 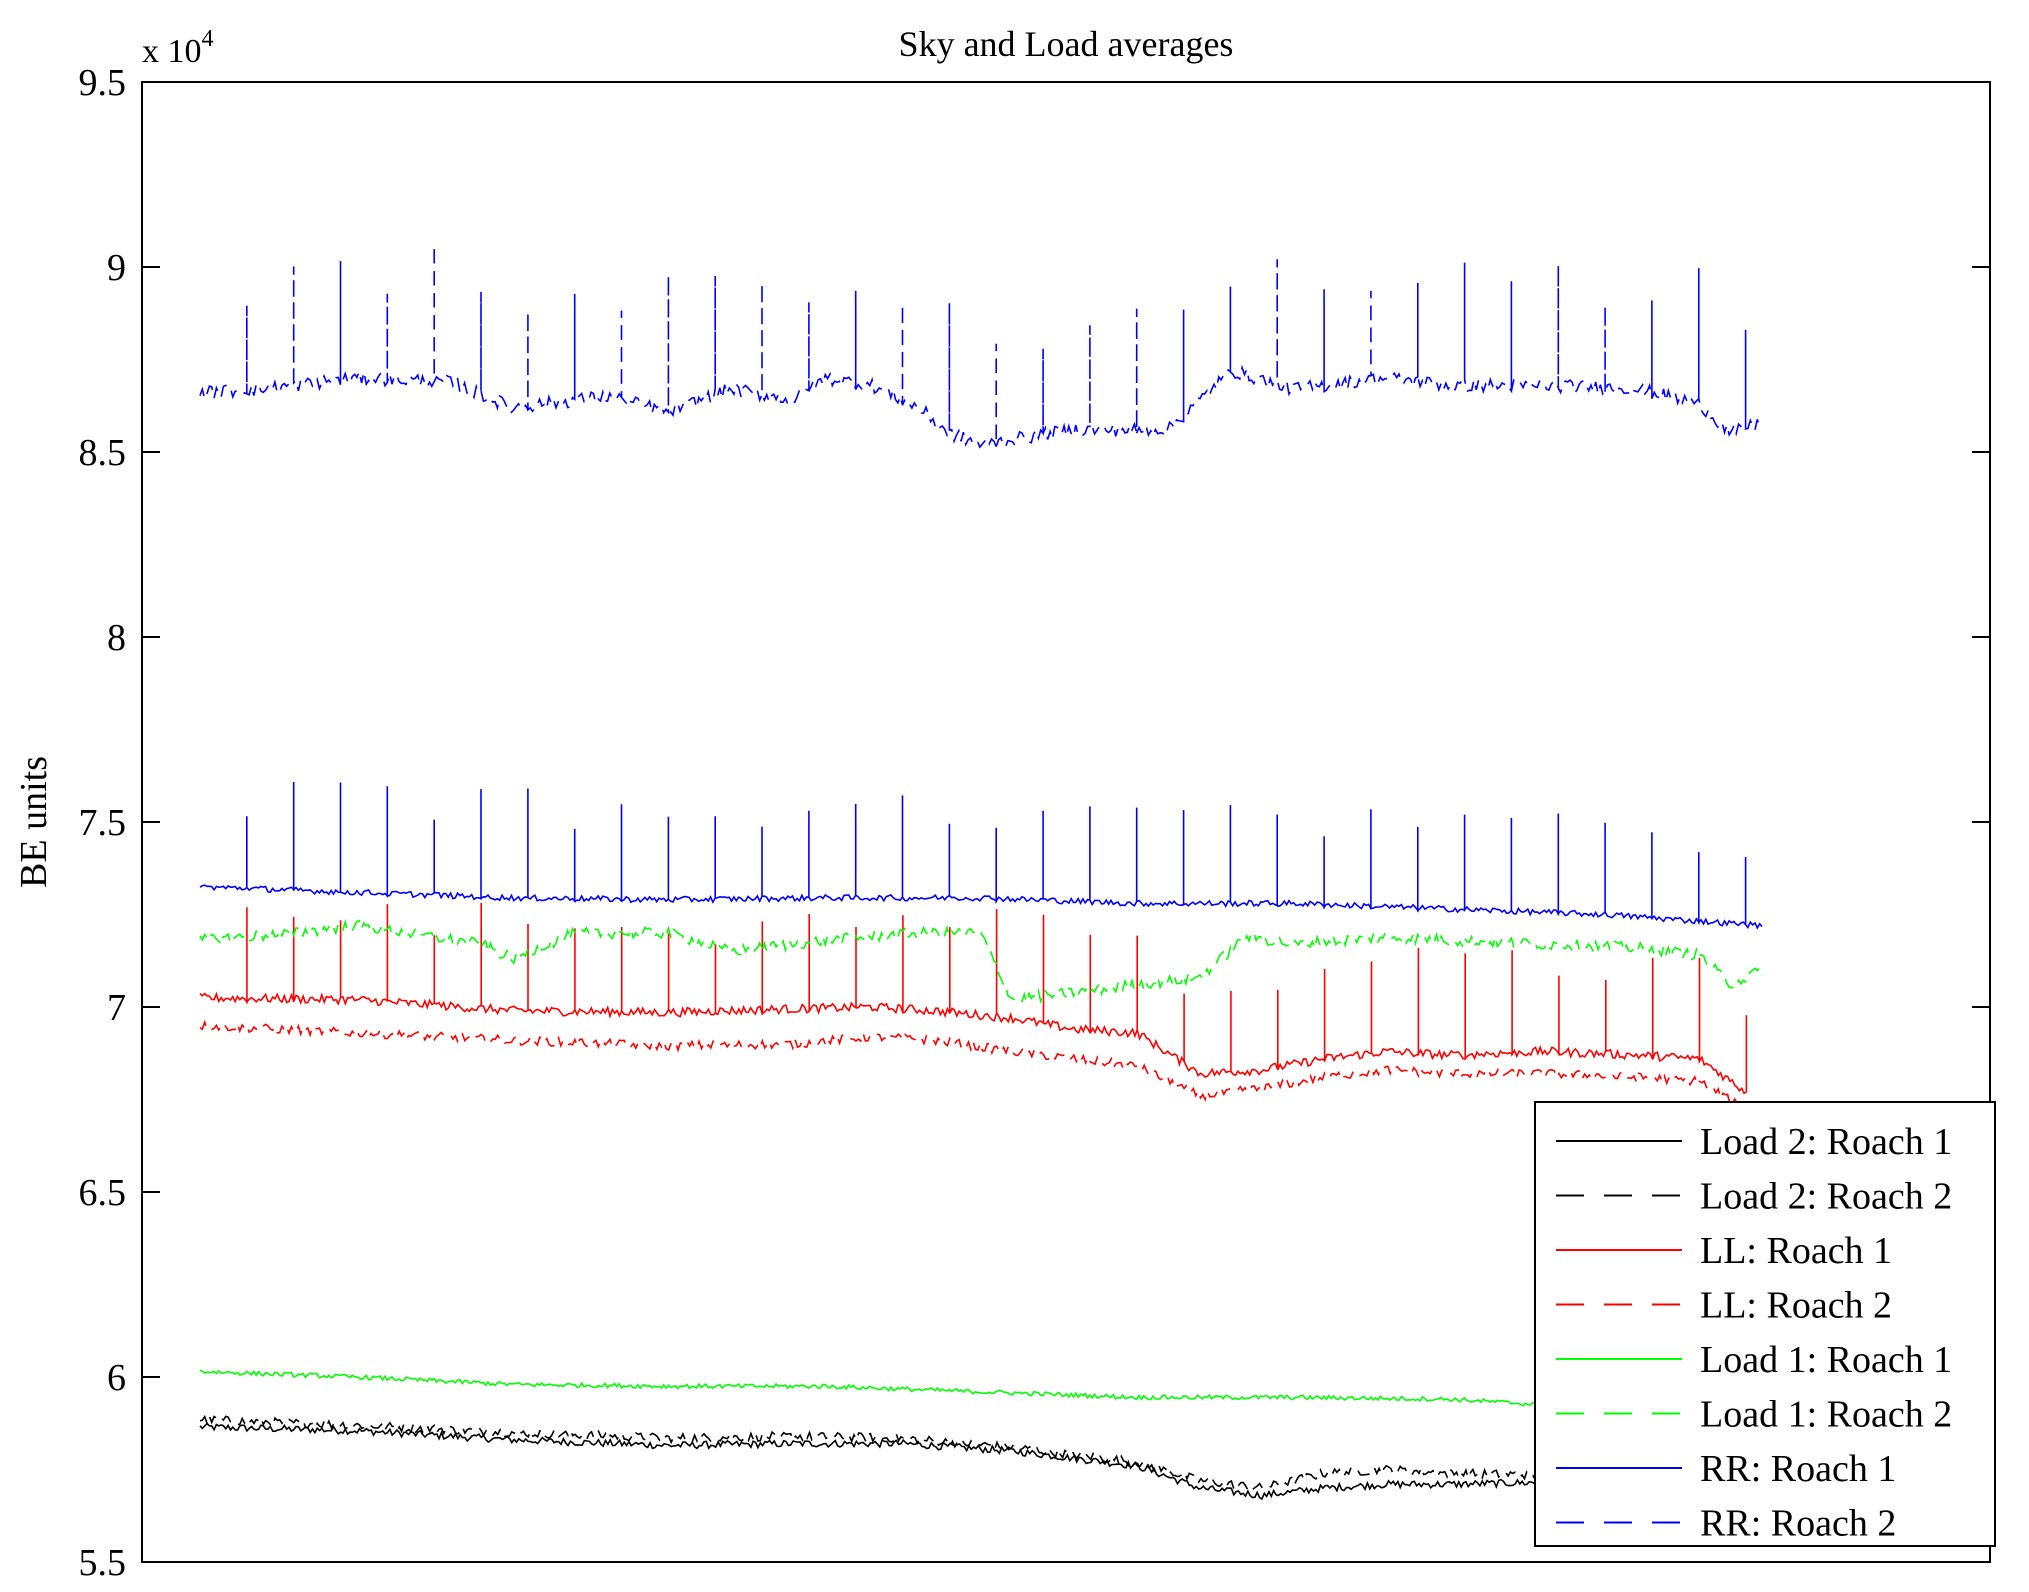 What do you see at coordinates (208, 39) in the screenshot?
I see `y-axis-multiplier-exponent: 4` at bounding box center [208, 39].